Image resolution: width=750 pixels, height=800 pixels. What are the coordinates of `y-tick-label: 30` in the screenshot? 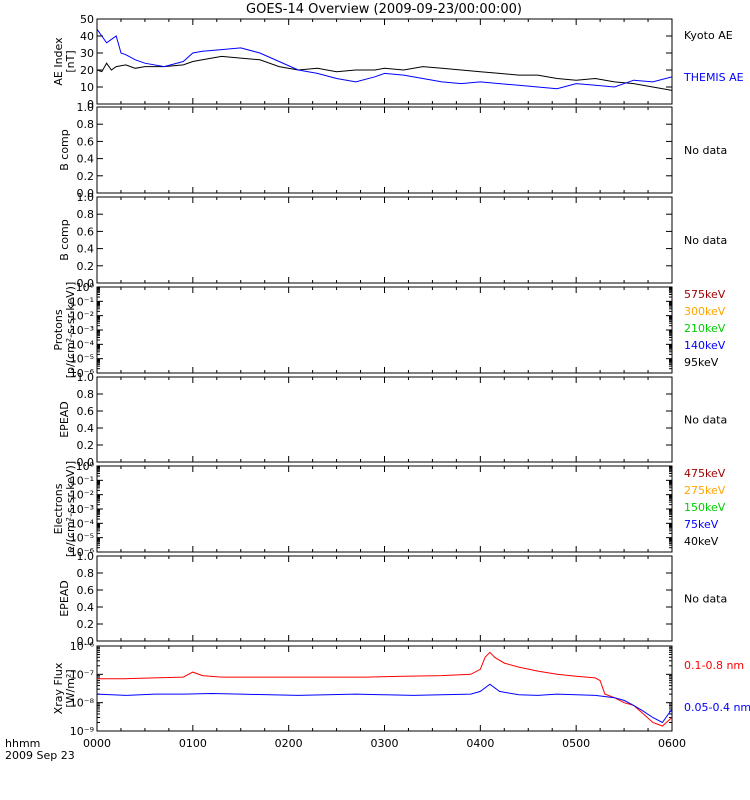 It's located at (87, 53).